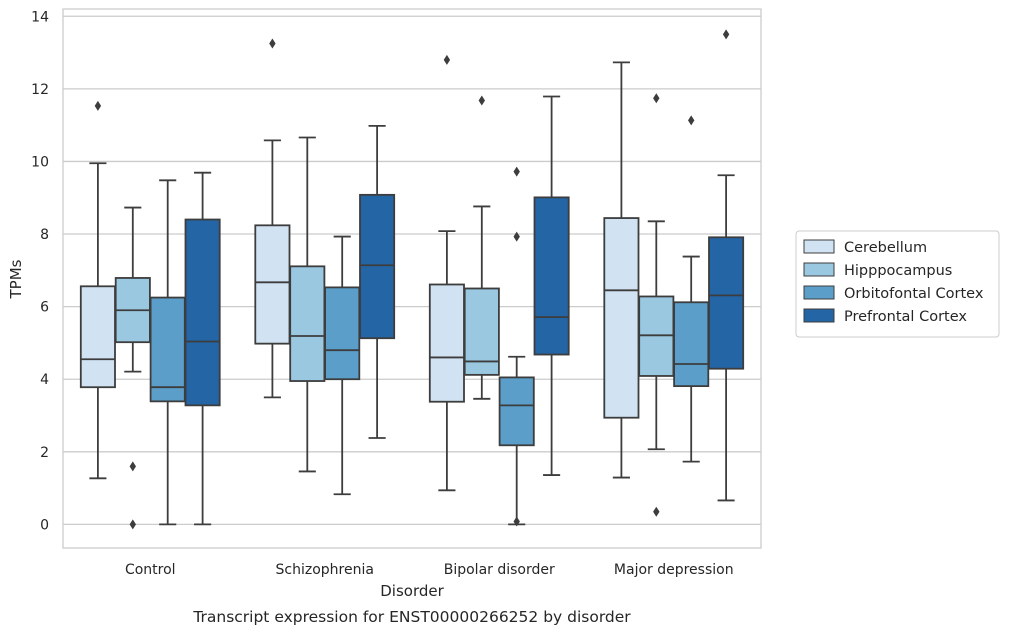 The width and height of the screenshot is (1009, 634). I want to click on legend-entry: Prefrontal Cortex, so click(905, 317).